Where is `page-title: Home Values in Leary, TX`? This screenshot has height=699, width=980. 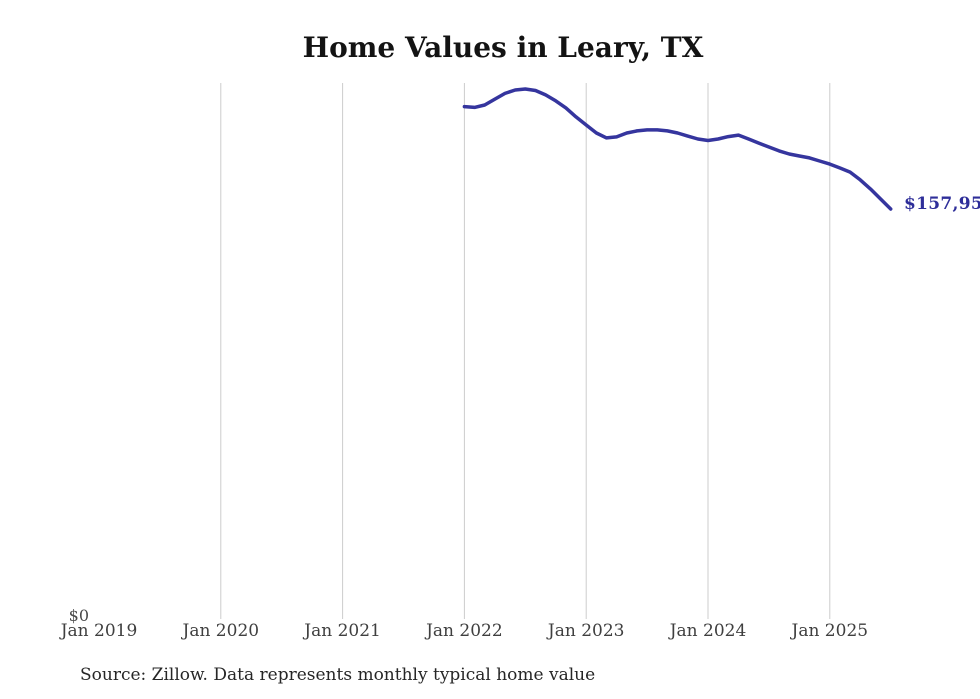 page-title: Home Values in Leary, TX is located at coordinates (503, 47).